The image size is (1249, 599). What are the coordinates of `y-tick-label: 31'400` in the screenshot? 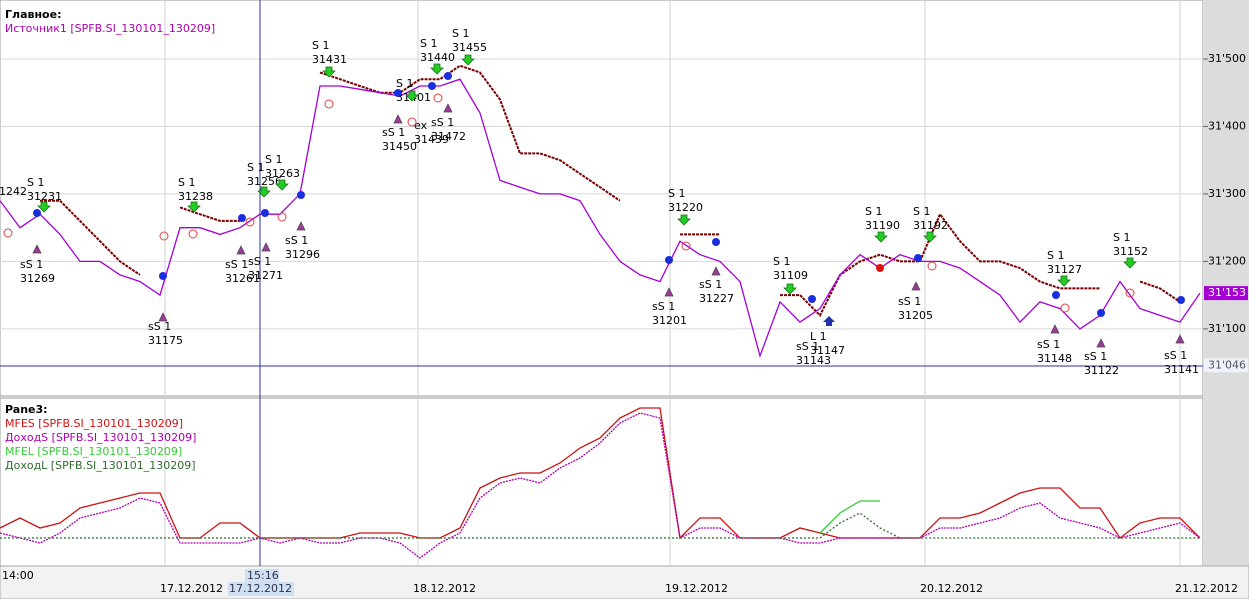 It's located at (1227, 125).